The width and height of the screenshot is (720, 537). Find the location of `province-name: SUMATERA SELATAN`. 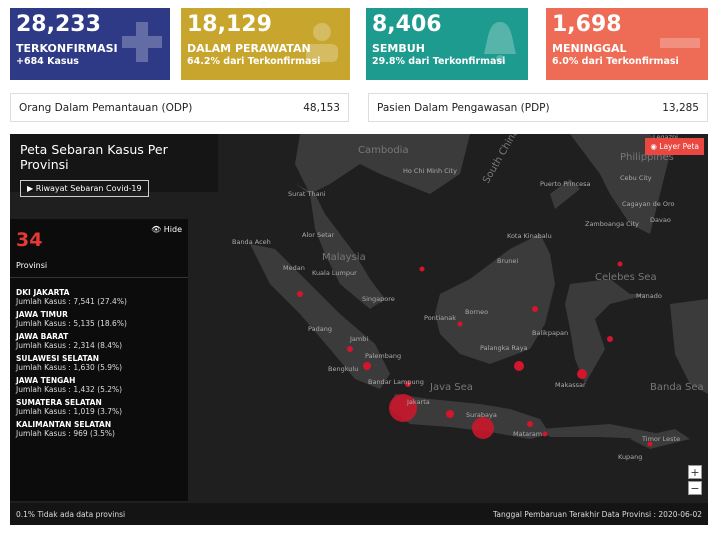

province-name: SUMATERA SELATAN is located at coordinates (59, 402).